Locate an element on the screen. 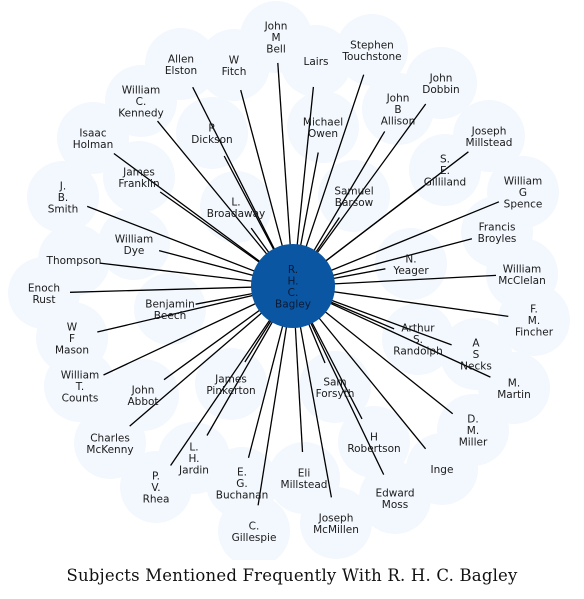 The width and height of the screenshot is (584, 599). node-label-f-m-fincher: F. M. Fincher is located at coordinates (534, 321).